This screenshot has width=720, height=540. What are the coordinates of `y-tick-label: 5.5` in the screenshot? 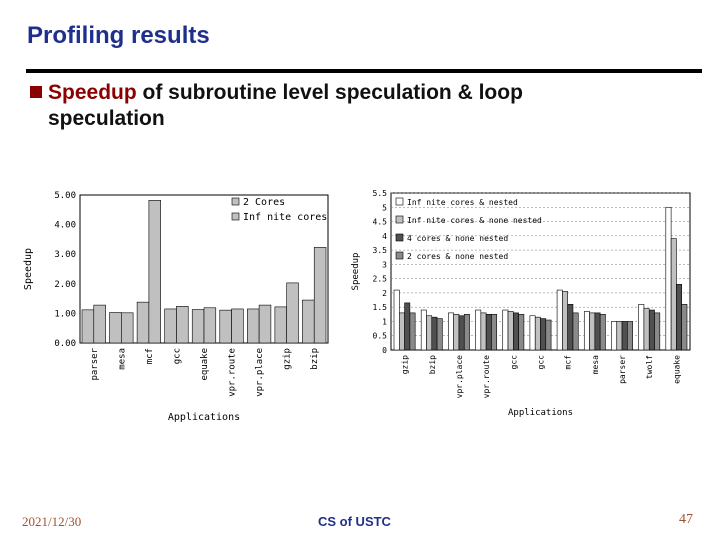 It's located at (380, 193).